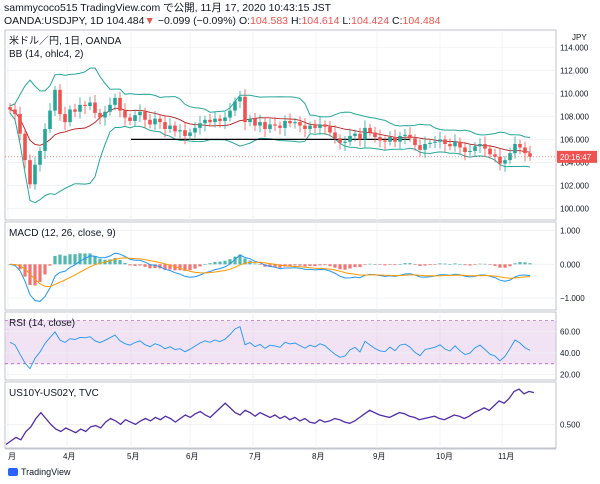  What do you see at coordinates (149, 21) in the screenshot?
I see `down-arrow-icon: ▼` at bounding box center [149, 21].